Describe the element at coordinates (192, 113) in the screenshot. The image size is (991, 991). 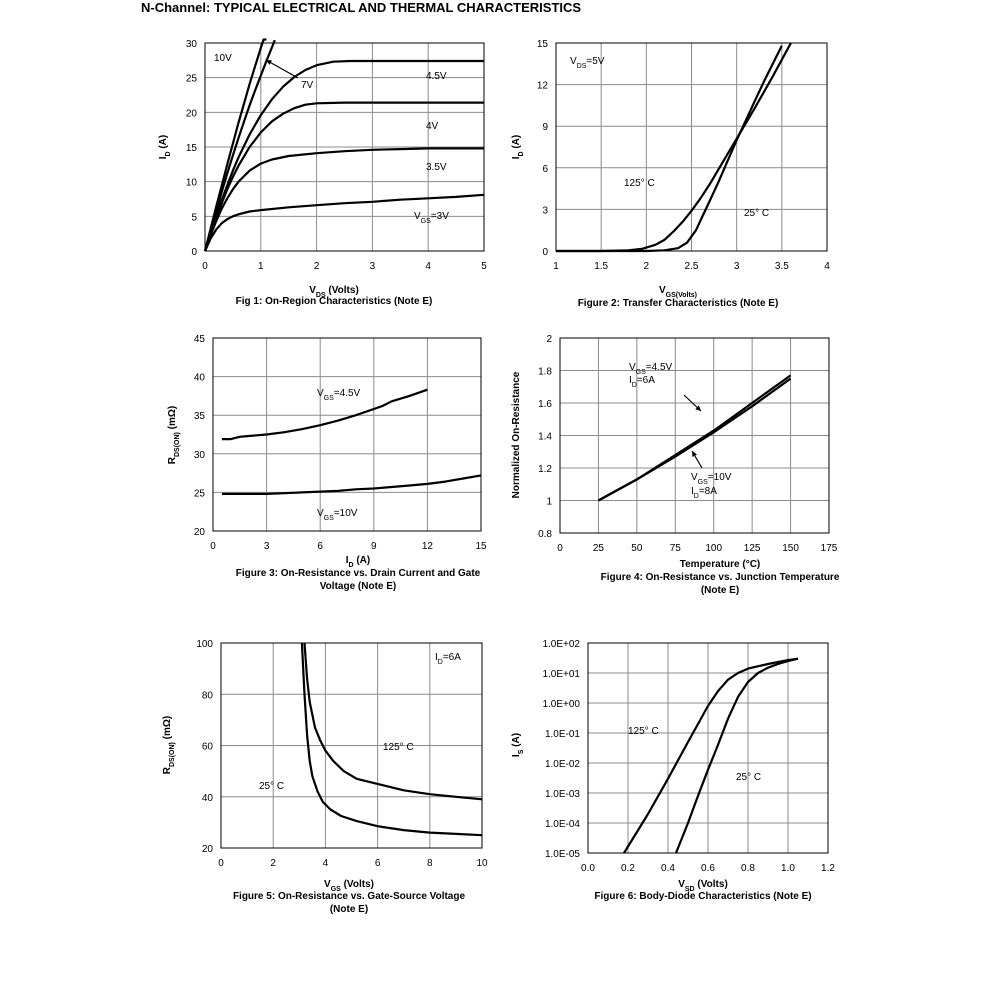
I see `y-tick-label: 20` at that location.